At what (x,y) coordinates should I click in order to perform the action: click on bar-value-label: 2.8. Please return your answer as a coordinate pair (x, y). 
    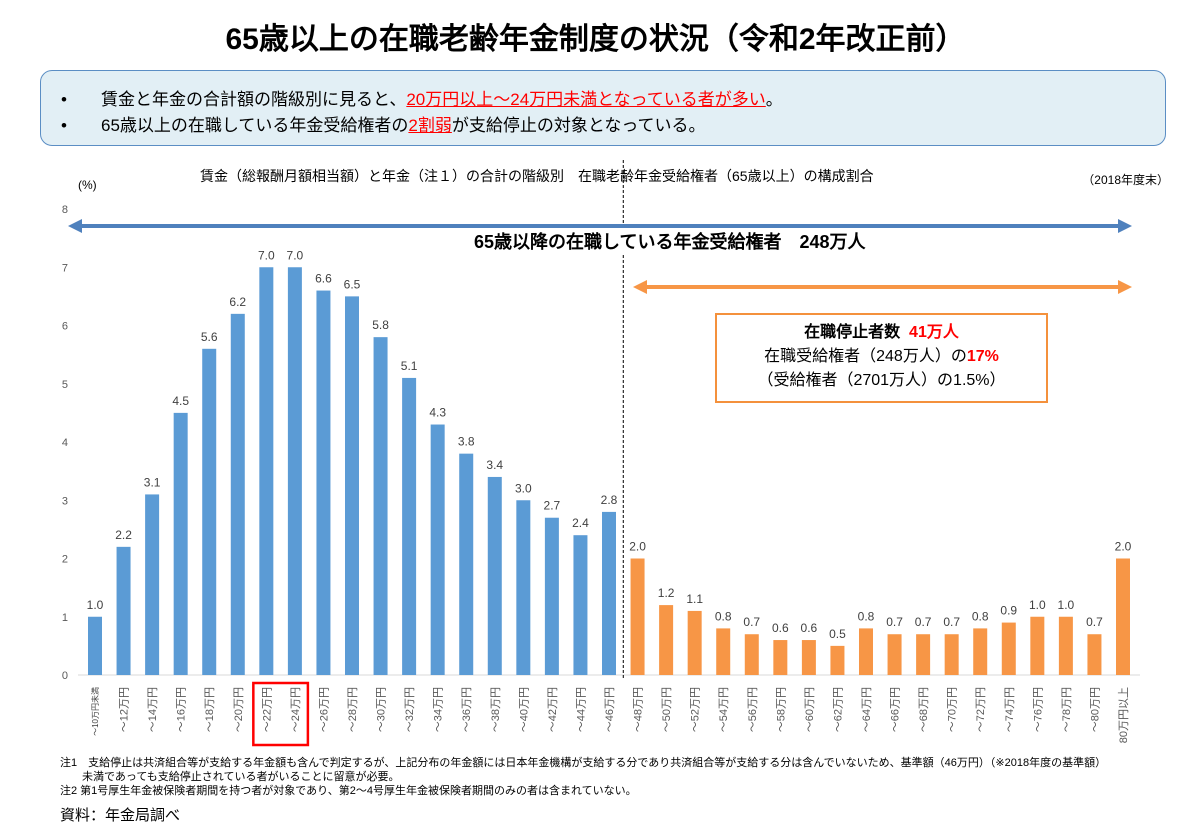
    Looking at the image, I should click on (609, 500).